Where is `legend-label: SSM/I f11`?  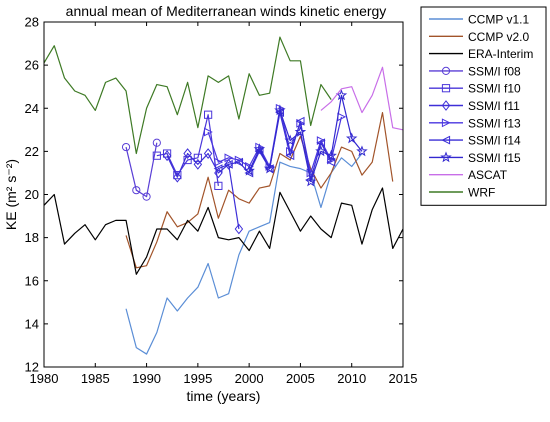 legend-label: SSM/I f11 is located at coordinates (494, 106).